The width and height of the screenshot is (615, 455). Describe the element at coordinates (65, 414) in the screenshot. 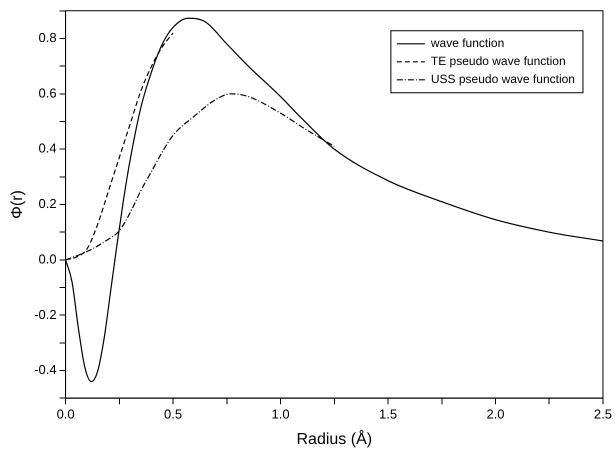

I see `x-tick-label: 0.0` at that location.